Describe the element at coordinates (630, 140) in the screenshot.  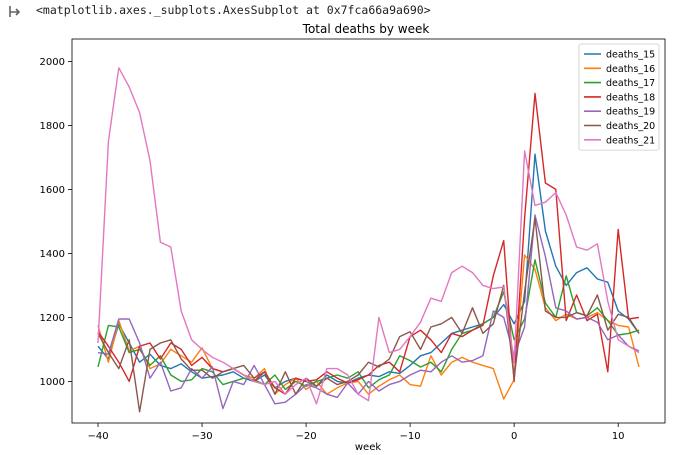
I see `legend-label-deaths_21: deaths_21` at that location.